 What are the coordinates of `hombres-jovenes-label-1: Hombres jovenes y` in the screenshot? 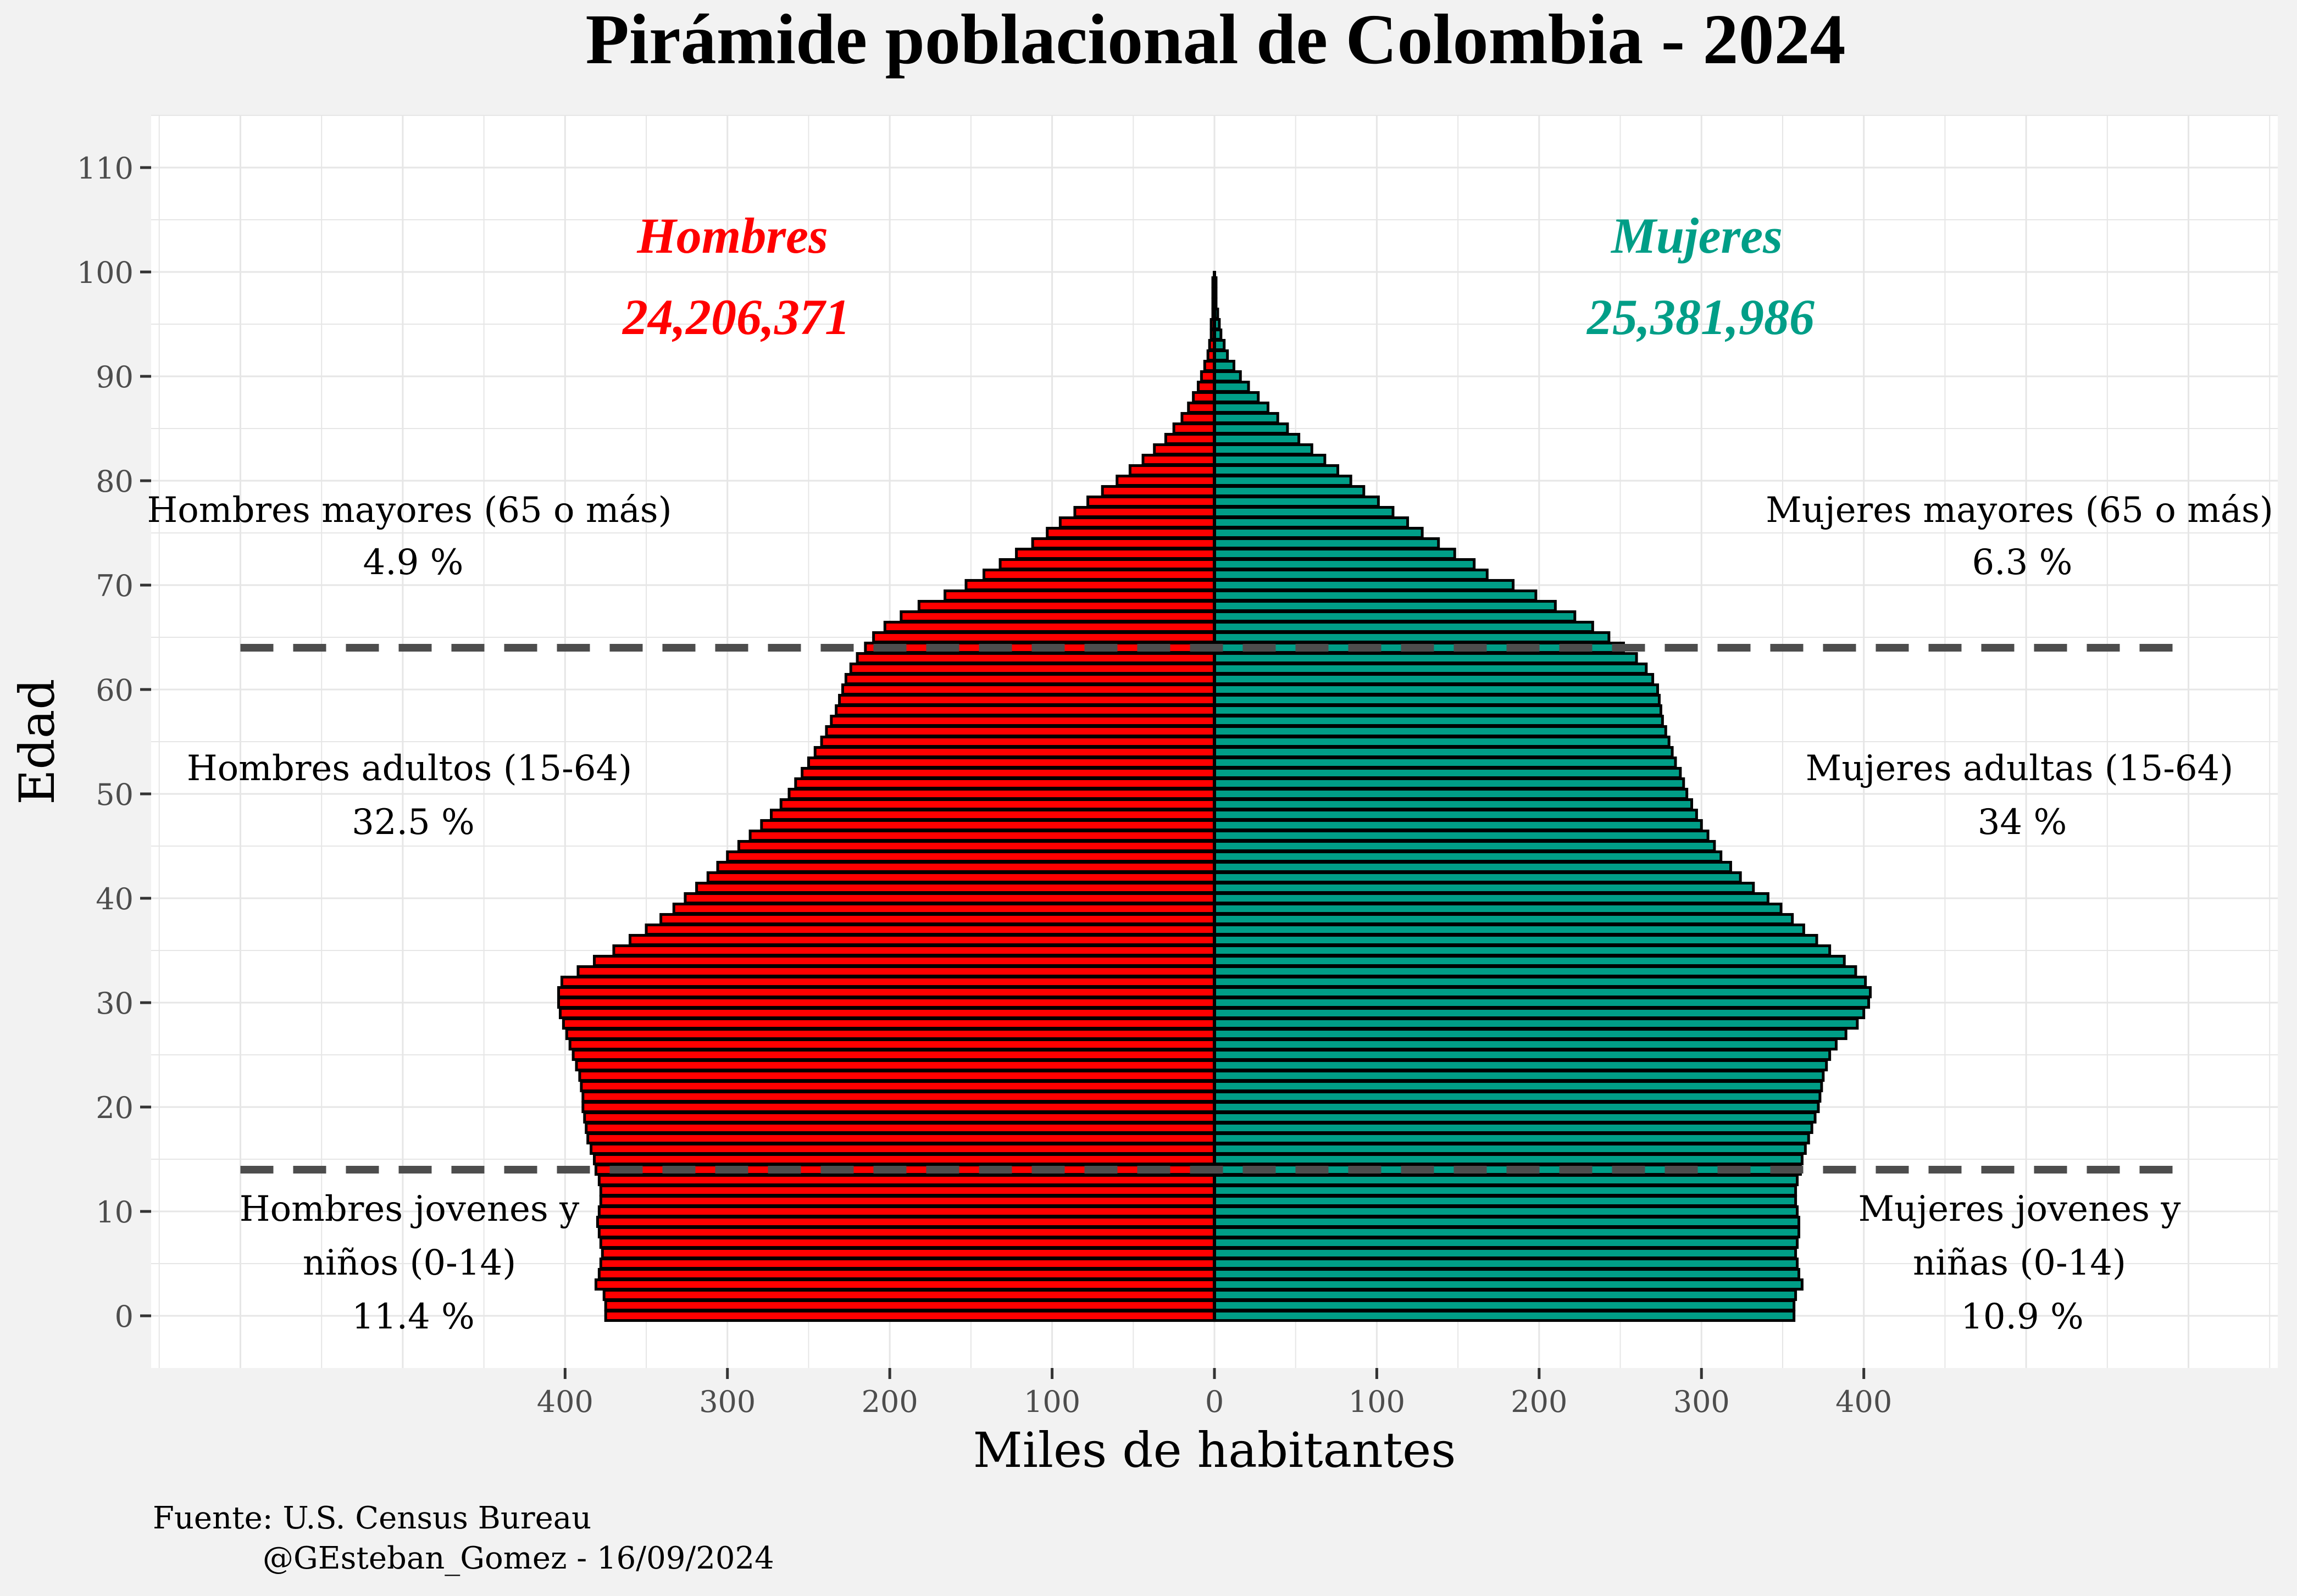 It's located at (410, 1209).